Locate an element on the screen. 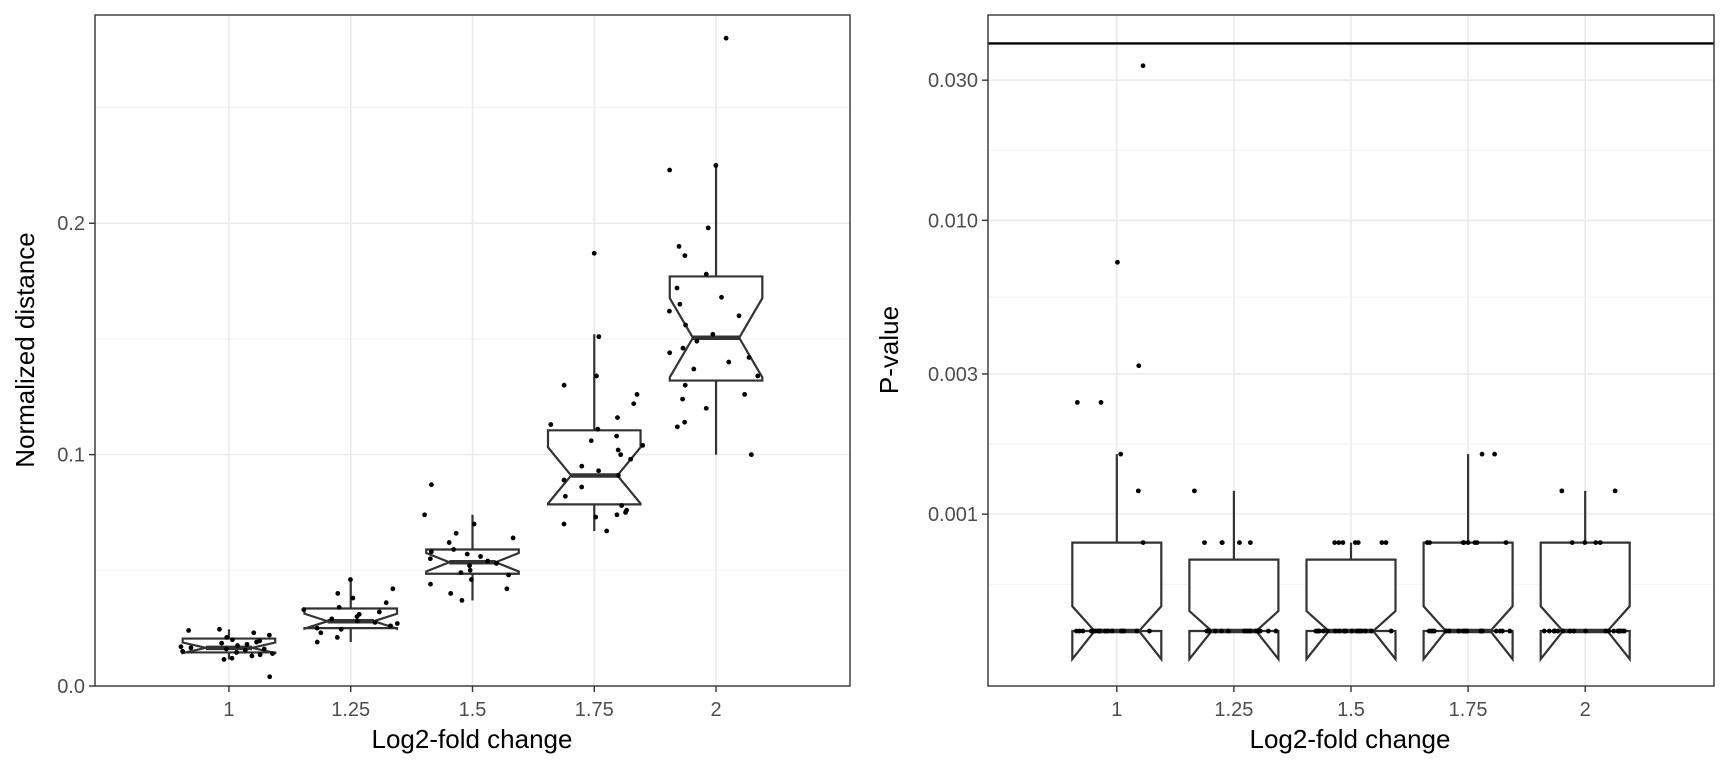 Image resolution: width=1728 pixels, height=773 pixels. left-x-axis-title: Log2-fold change is located at coordinates (472, 739).